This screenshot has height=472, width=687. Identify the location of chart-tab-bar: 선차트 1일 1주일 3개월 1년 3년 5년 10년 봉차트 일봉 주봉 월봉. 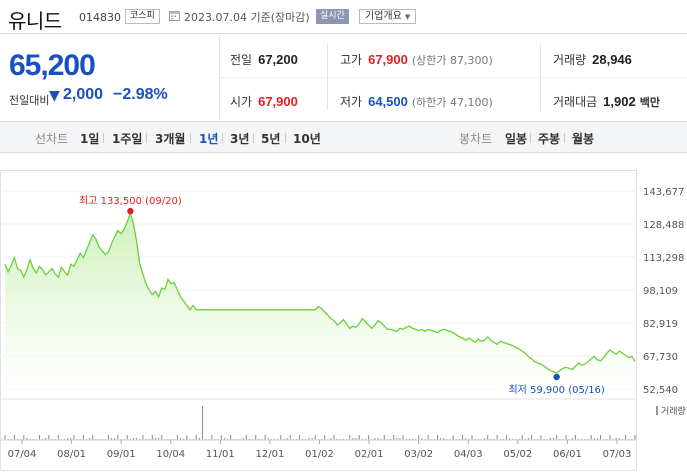
(343, 137).